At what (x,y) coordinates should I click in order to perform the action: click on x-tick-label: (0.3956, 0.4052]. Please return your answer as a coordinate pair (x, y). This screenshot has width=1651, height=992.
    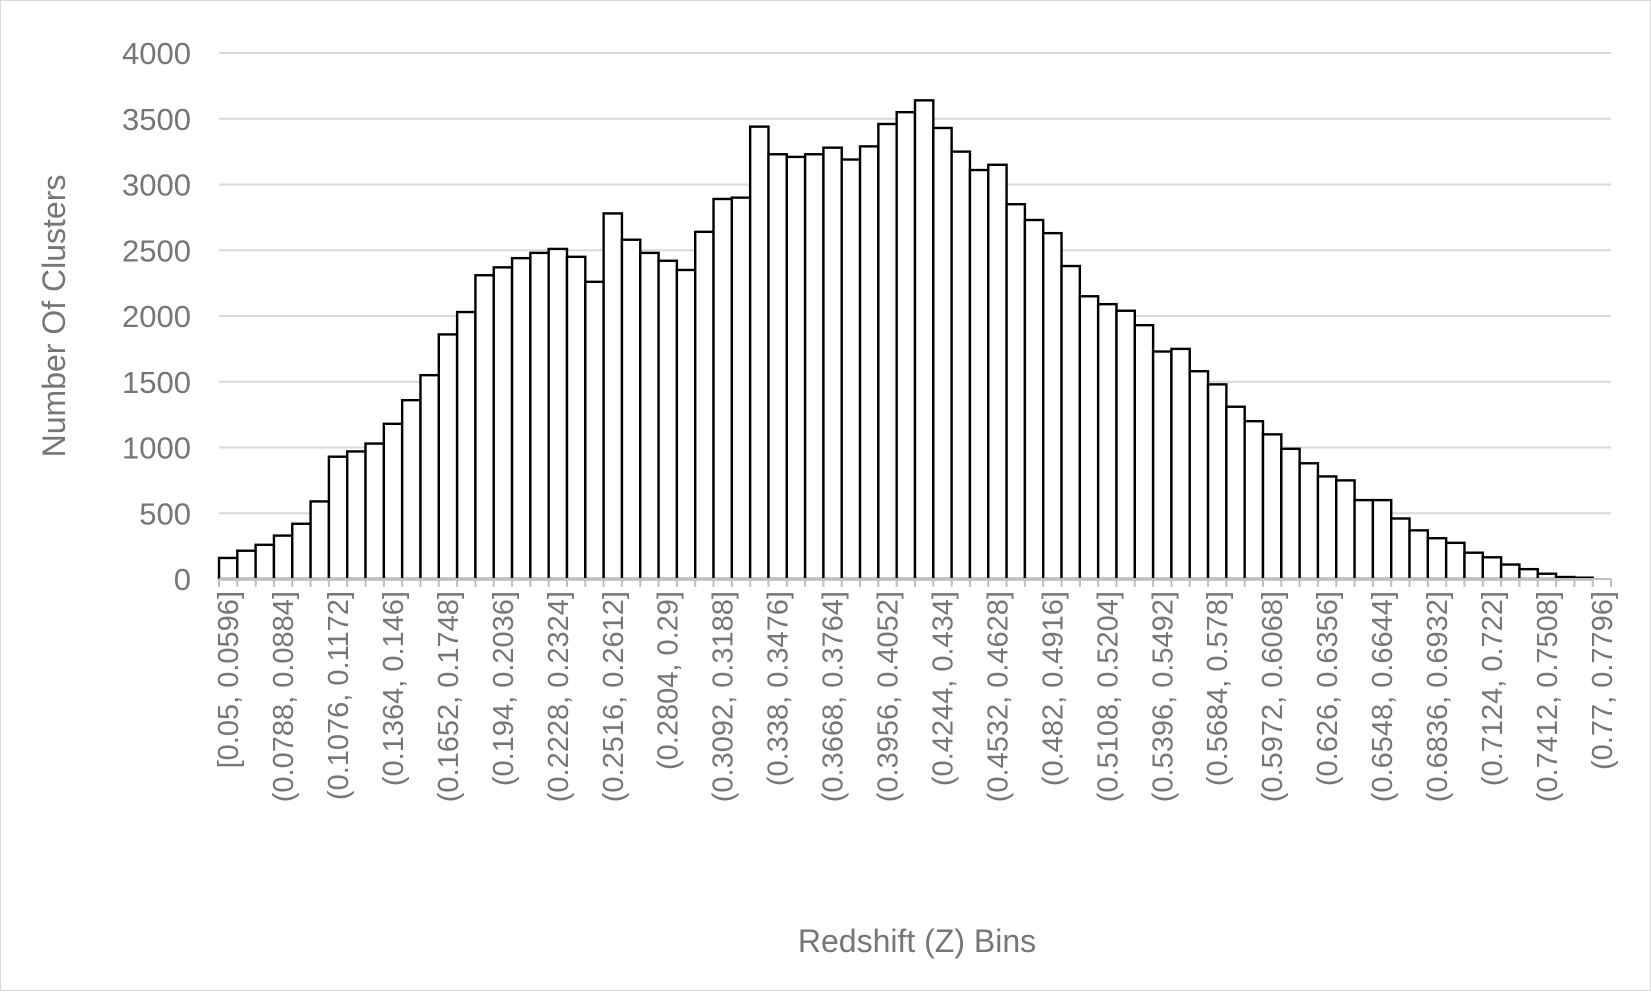
    Looking at the image, I should click on (889, 696).